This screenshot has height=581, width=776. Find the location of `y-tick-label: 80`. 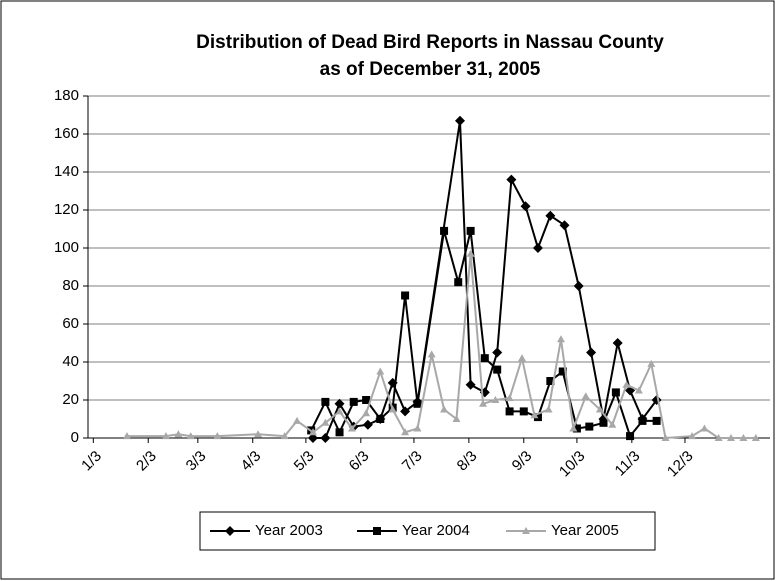

y-tick-label: 80 is located at coordinates (70, 285).